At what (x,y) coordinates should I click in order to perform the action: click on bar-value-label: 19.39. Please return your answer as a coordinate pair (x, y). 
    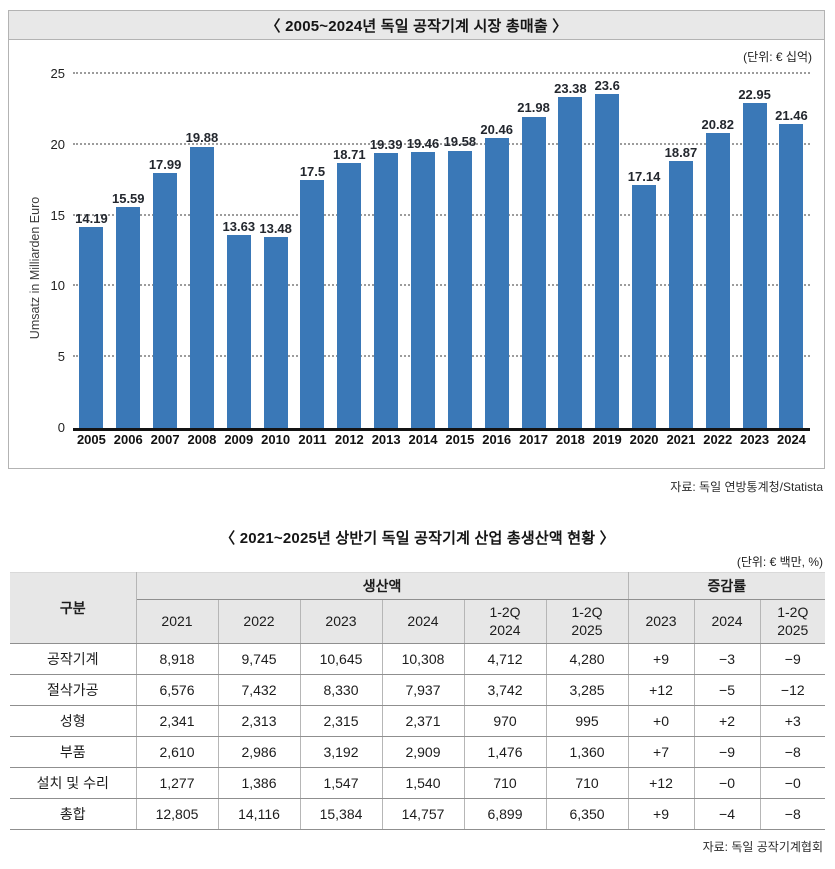
    Looking at the image, I should click on (386, 145).